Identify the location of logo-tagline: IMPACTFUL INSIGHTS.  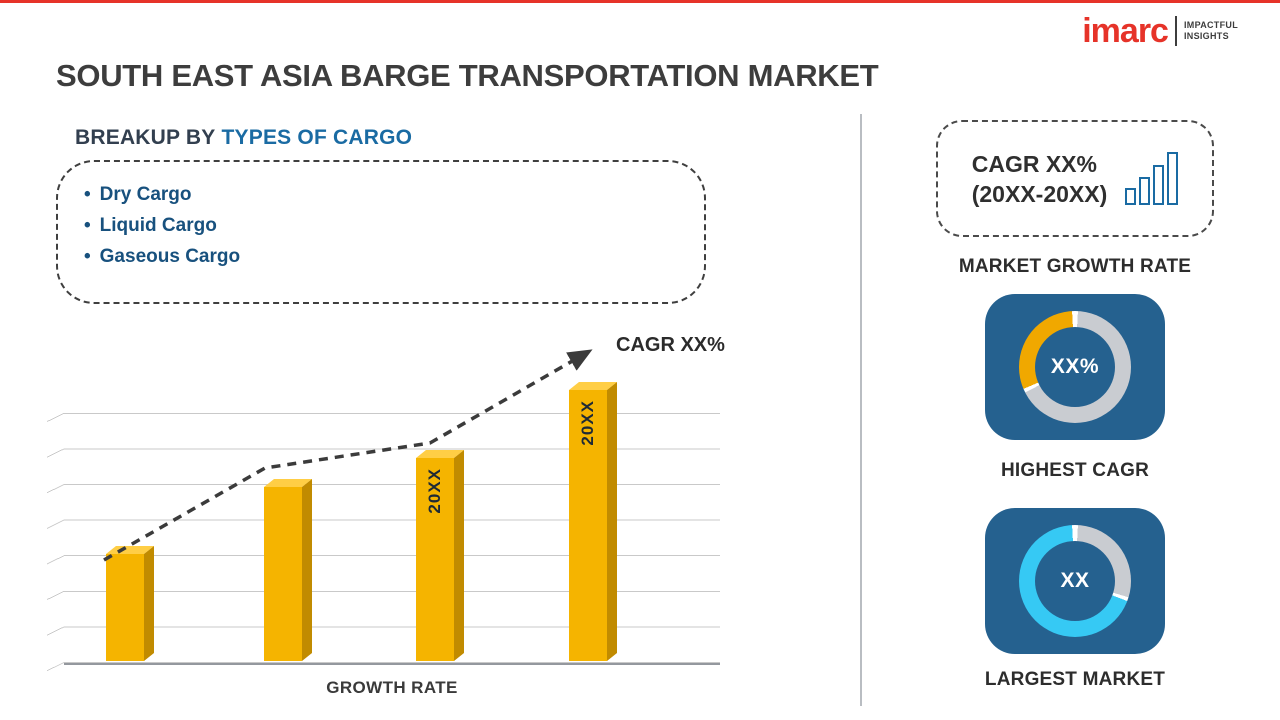
(1211, 31).